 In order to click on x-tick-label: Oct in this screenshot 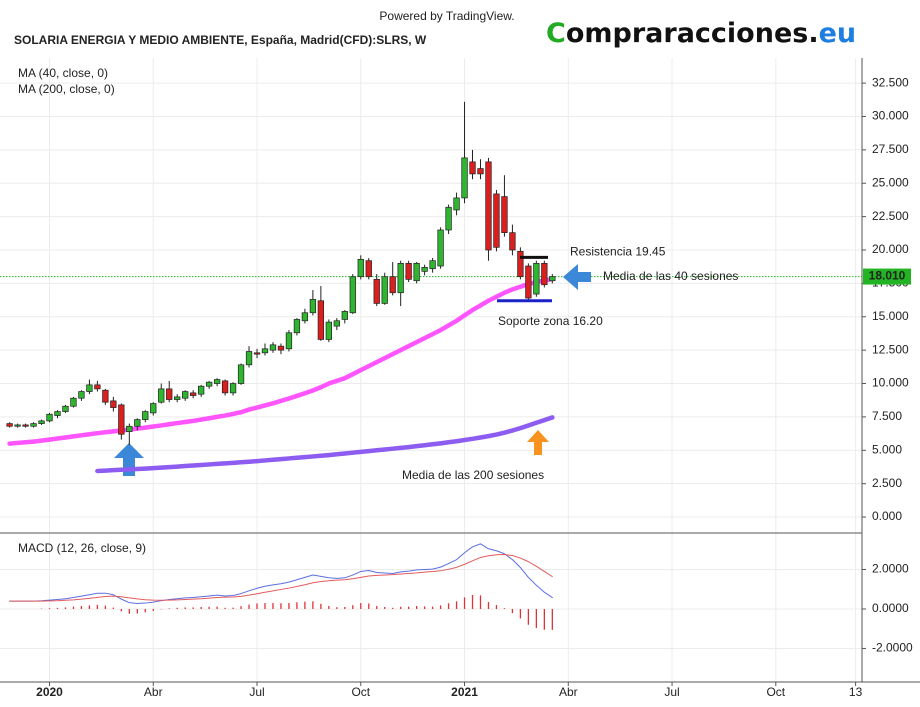, I will do `click(360, 692)`.